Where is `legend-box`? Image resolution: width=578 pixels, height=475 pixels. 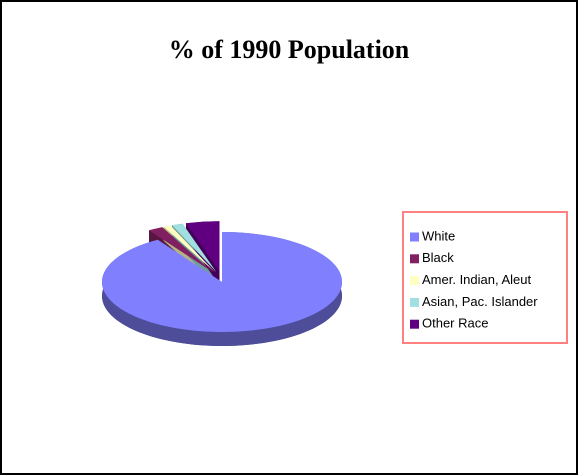 legend-box is located at coordinates (485, 277).